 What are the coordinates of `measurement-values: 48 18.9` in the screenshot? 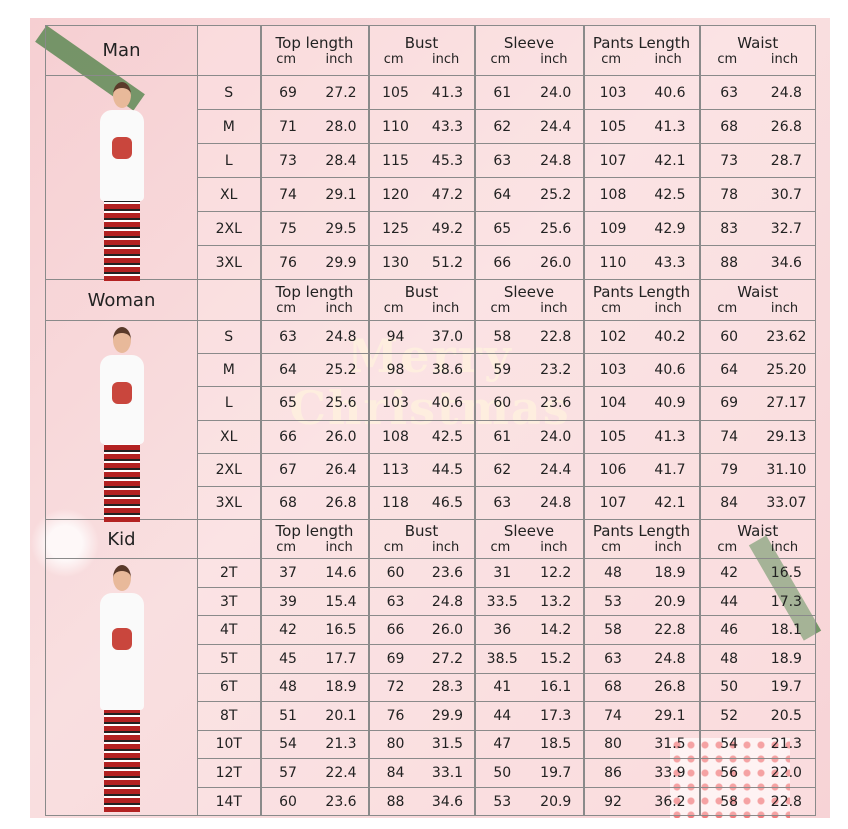 It's located at (758, 659).